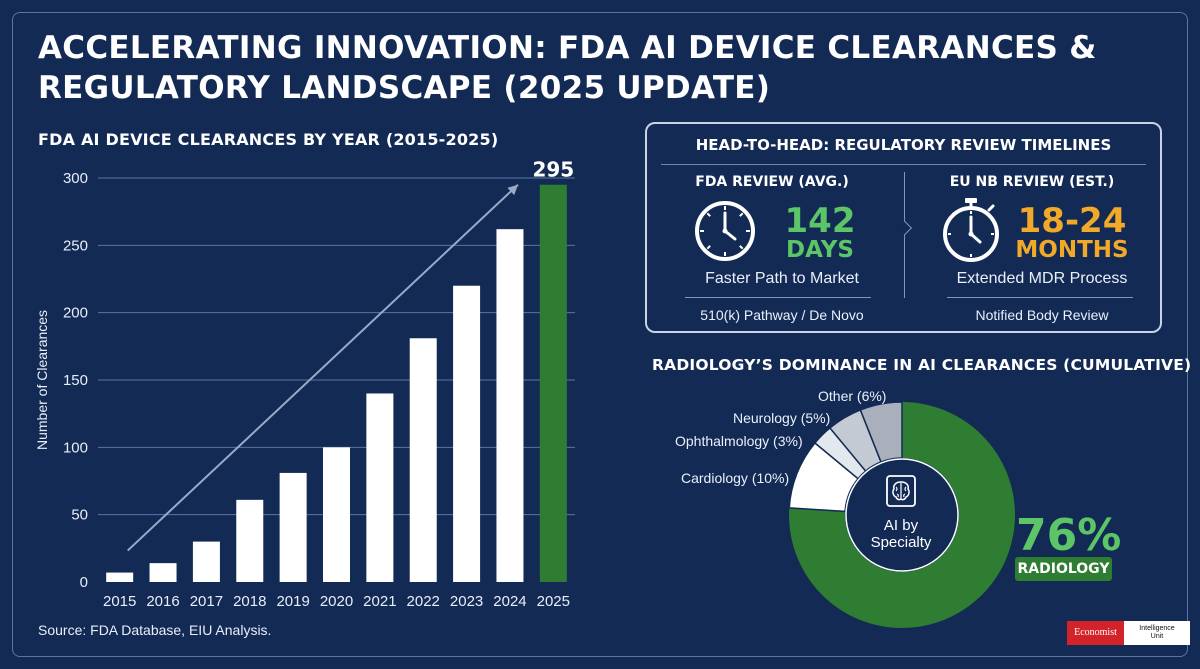  I want to click on pie-label-cardiology: Cardiology (10%), so click(735, 478).